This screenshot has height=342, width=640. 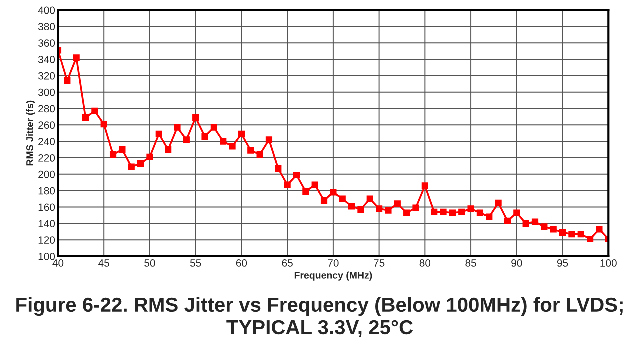 What do you see at coordinates (319, 317) in the screenshot?
I see `text: Figure 6-22. RMS Jitter vs Frequency (Below 100MHz) for LVDS; TYPICAL 3.3V, 25°C` at bounding box center [319, 317].